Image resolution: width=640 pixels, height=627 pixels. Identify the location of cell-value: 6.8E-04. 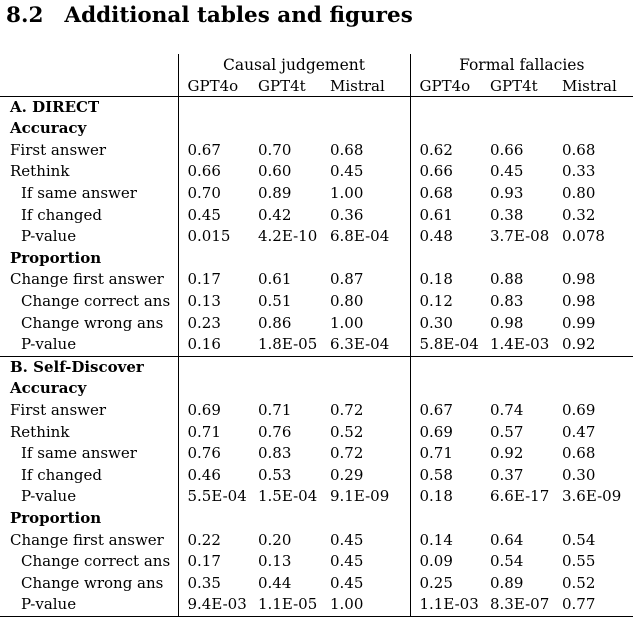
(366, 237).